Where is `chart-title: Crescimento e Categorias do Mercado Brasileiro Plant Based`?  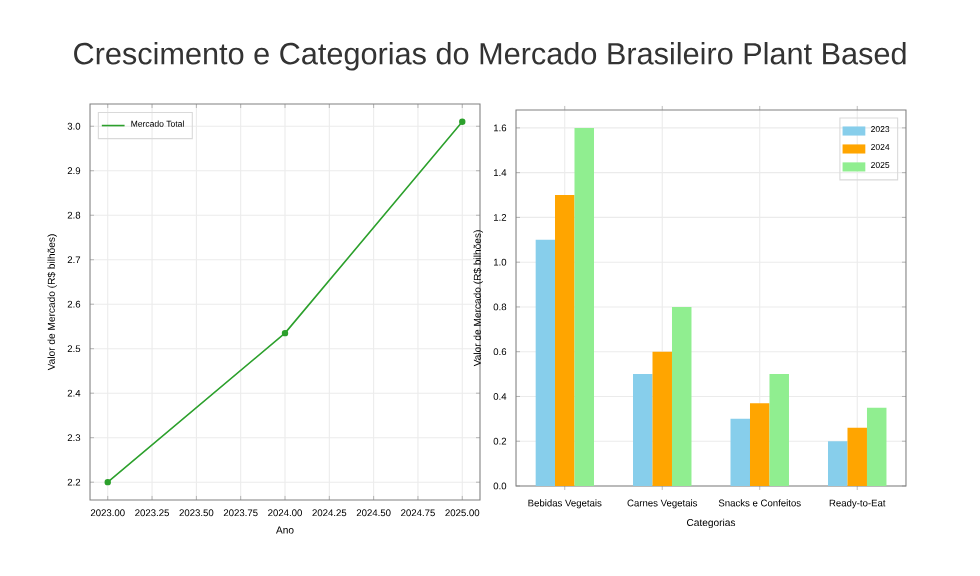
chart-title: Crescimento e Categorias do Mercado Brasileiro Plant Based is located at coordinates (490, 56).